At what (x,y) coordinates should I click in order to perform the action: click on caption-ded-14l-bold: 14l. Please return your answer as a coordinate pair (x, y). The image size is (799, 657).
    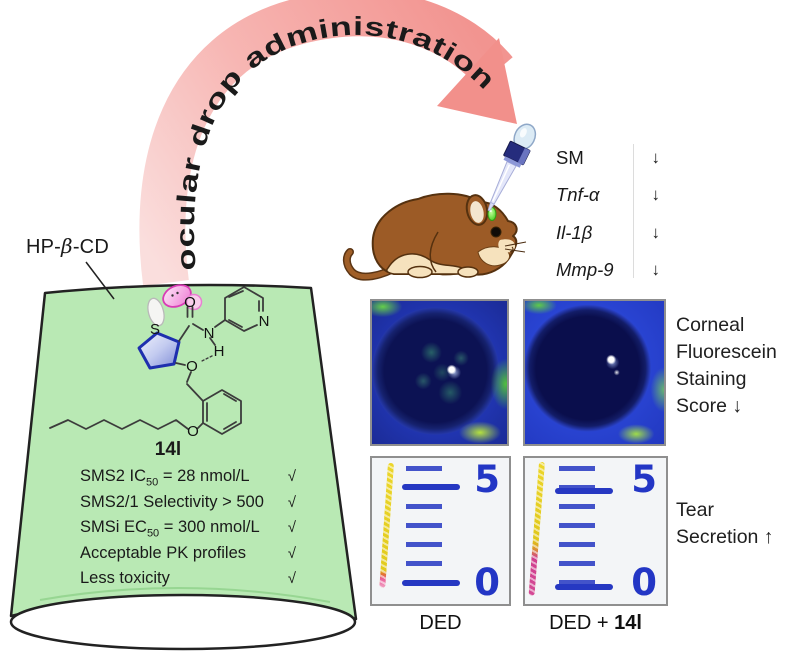
    Looking at the image, I should click on (628, 623).